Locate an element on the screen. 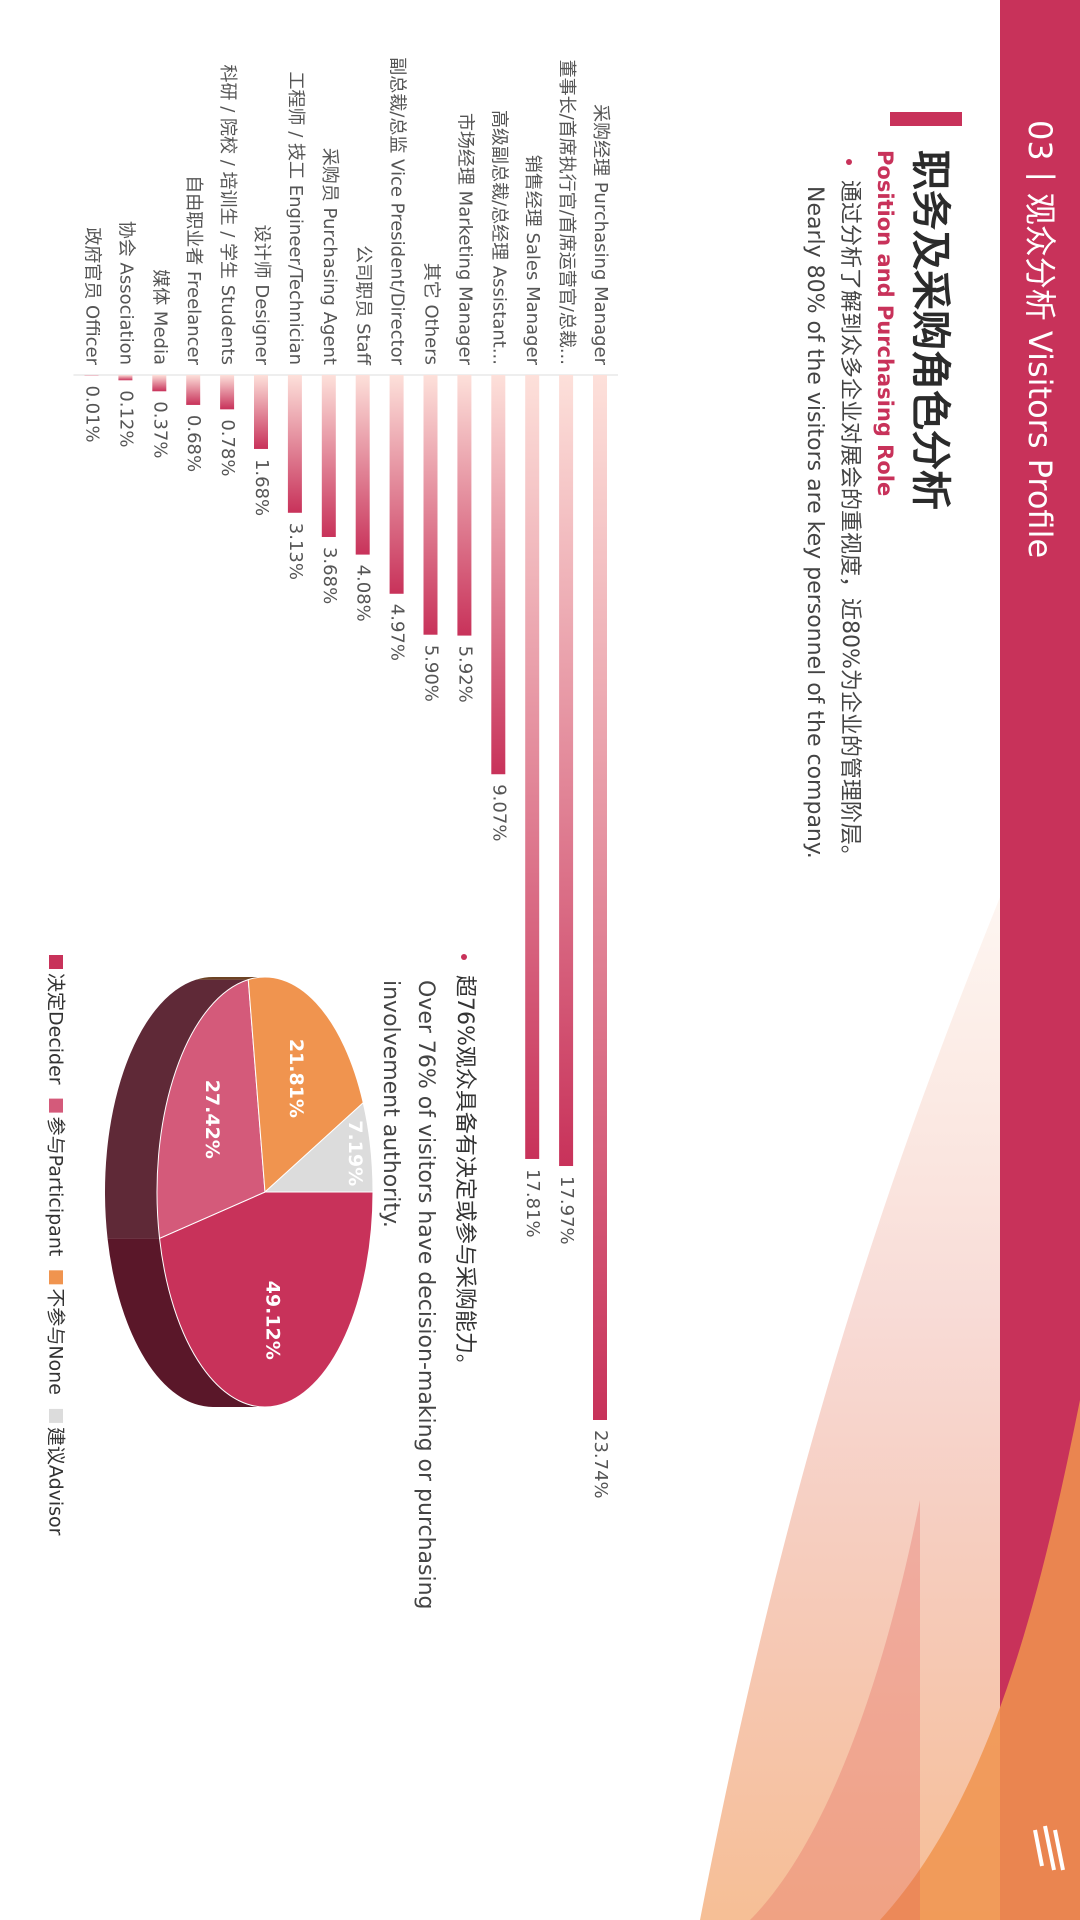  pie-label: 21.81% is located at coordinates (296, 1078).